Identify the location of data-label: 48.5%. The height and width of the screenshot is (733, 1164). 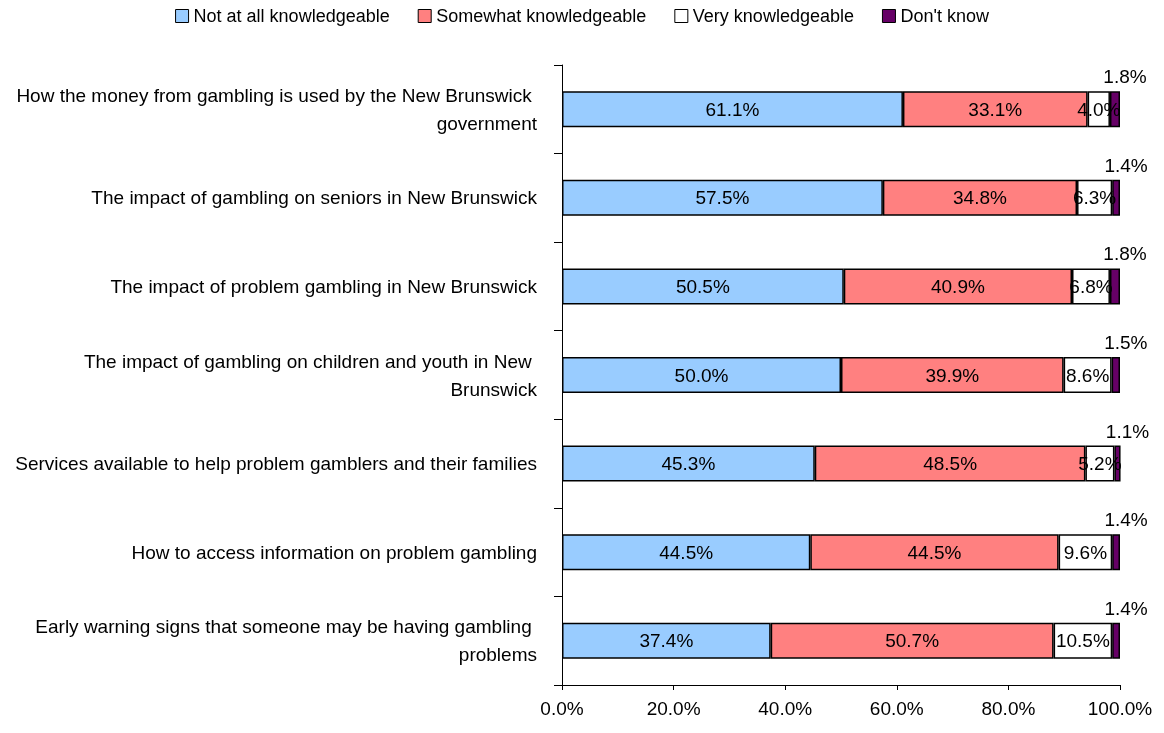
(950, 464).